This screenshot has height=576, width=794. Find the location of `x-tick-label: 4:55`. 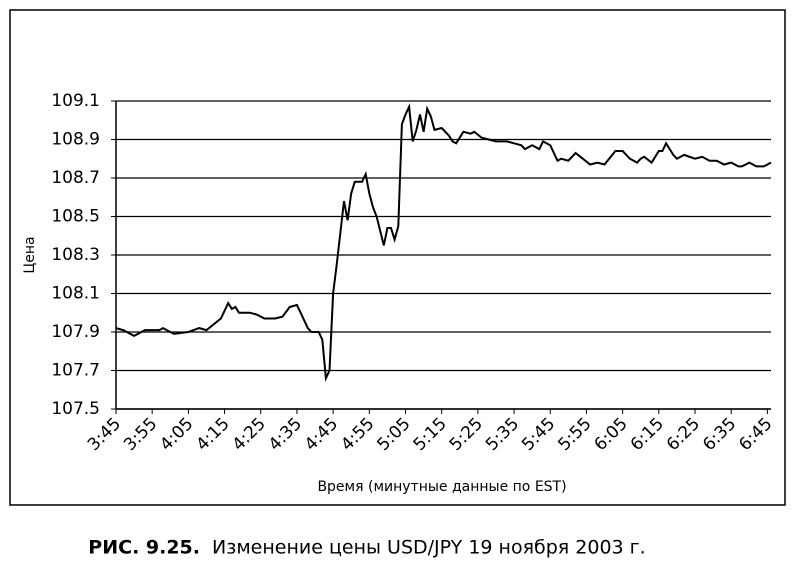

x-tick-label: 4:55 is located at coordinates (357, 434).